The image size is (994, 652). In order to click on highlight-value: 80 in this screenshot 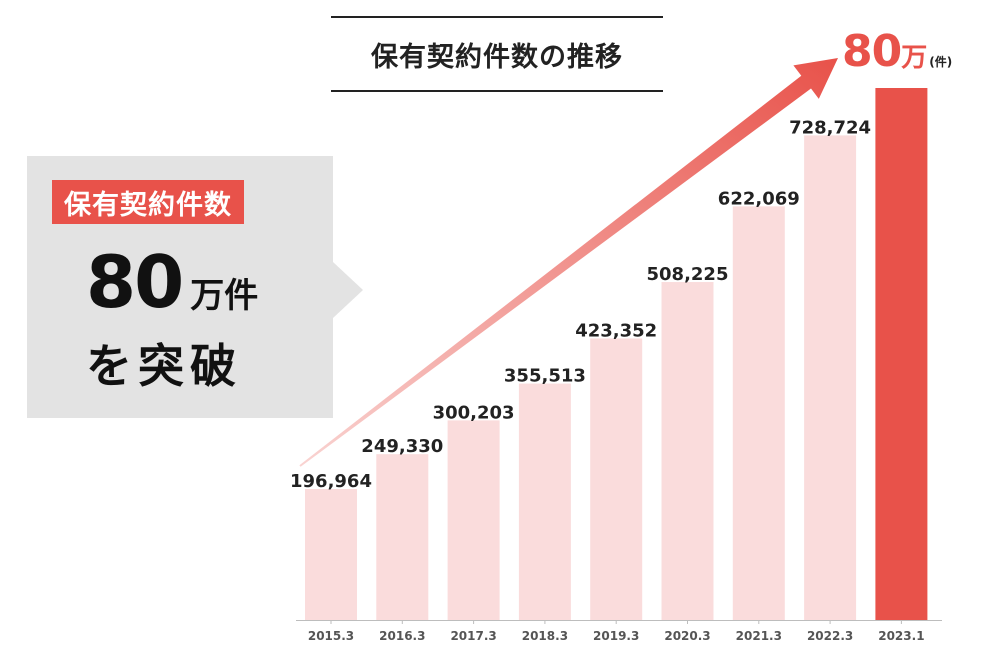, I will do `click(872, 51)`.